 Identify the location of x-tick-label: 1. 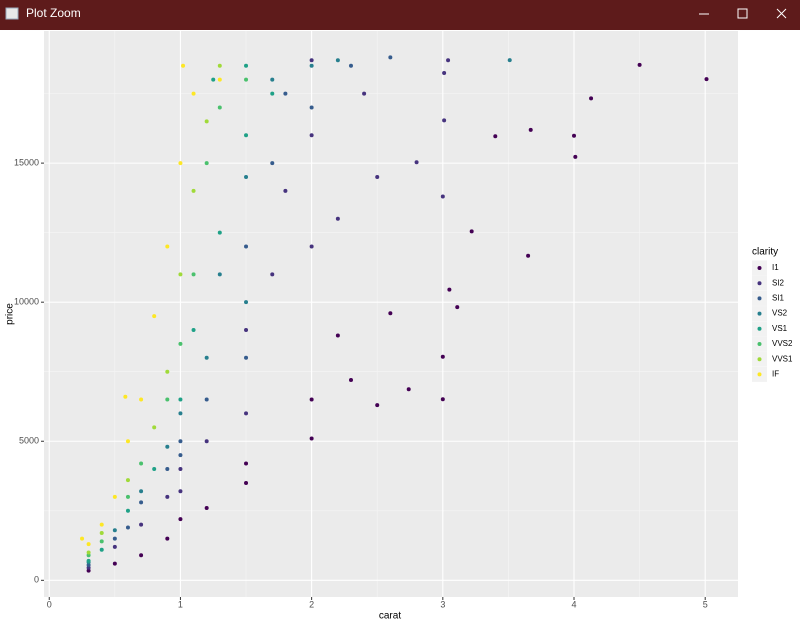
(180, 604).